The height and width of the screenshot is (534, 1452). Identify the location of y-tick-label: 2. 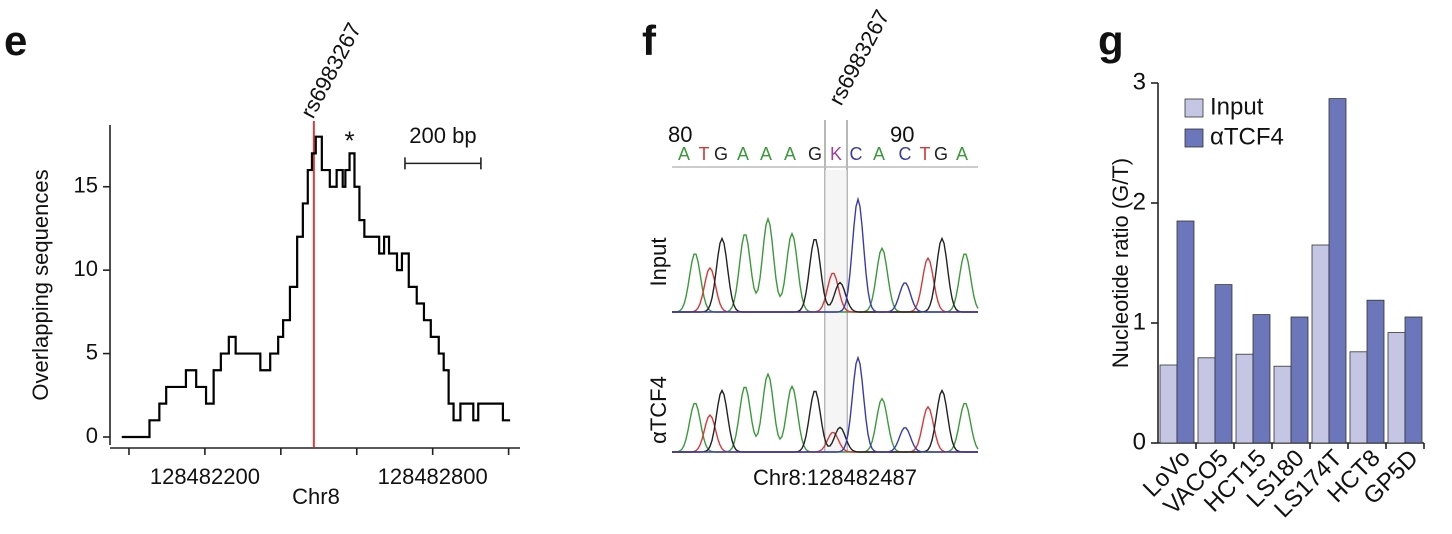
(1139, 201).